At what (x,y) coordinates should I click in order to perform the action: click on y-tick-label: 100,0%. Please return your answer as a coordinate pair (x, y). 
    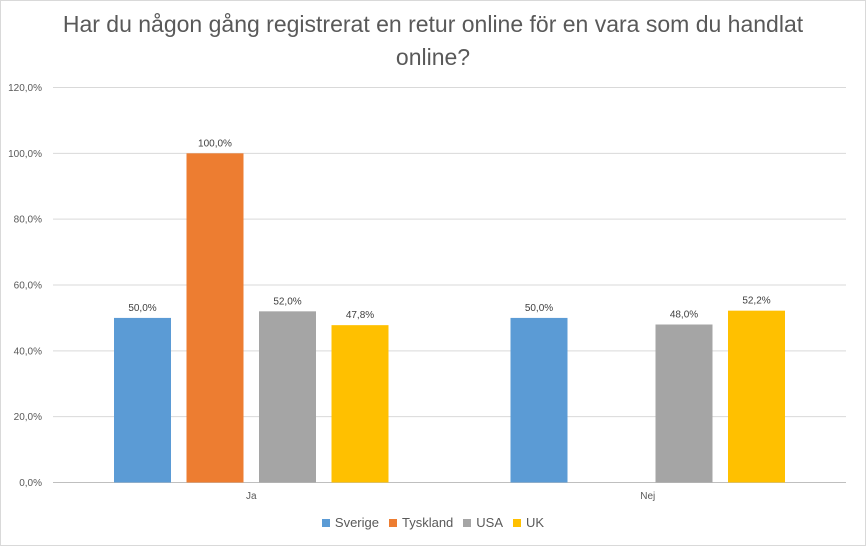
    Looking at the image, I should click on (25, 154).